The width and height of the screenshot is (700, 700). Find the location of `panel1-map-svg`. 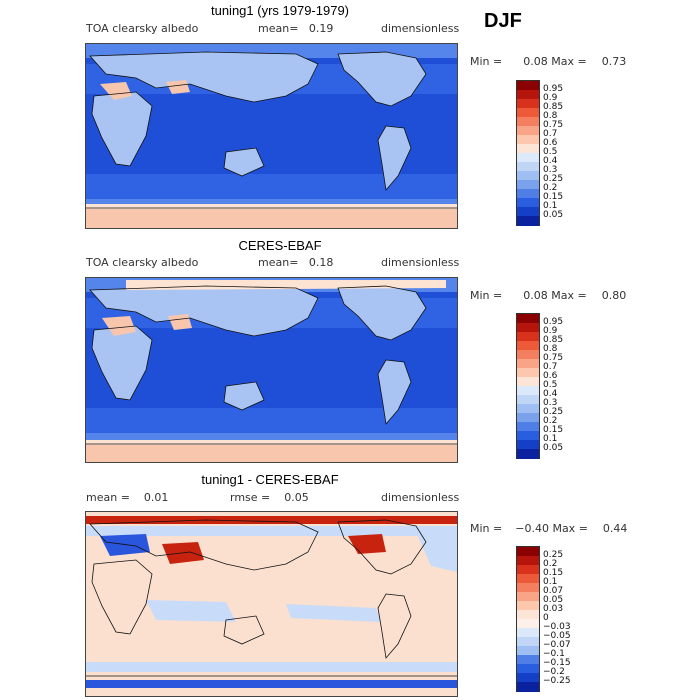

panel1-map-svg is located at coordinates (271, 136).